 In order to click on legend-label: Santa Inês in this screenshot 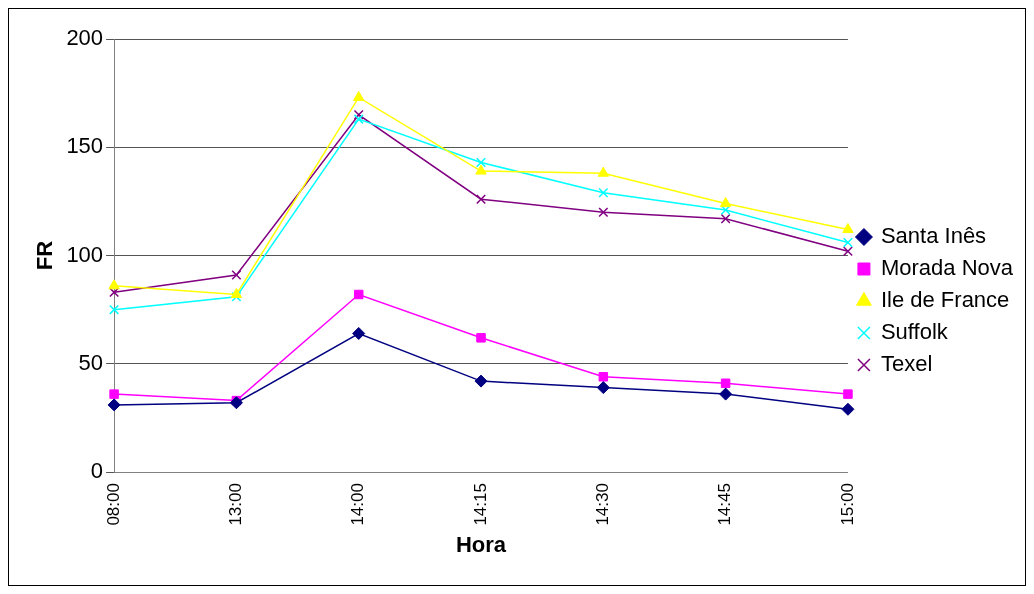, I will do `click(933, 236)`.